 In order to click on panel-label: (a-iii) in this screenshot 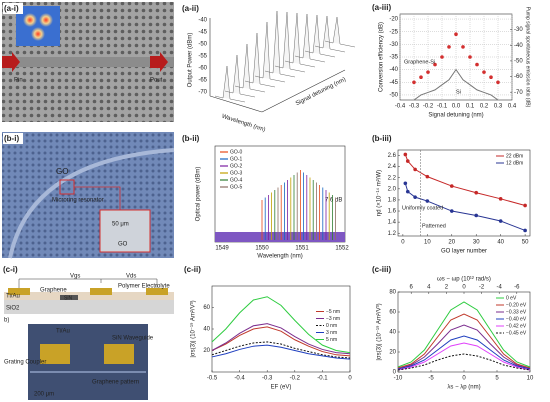, I will do `click(381, 7)`.